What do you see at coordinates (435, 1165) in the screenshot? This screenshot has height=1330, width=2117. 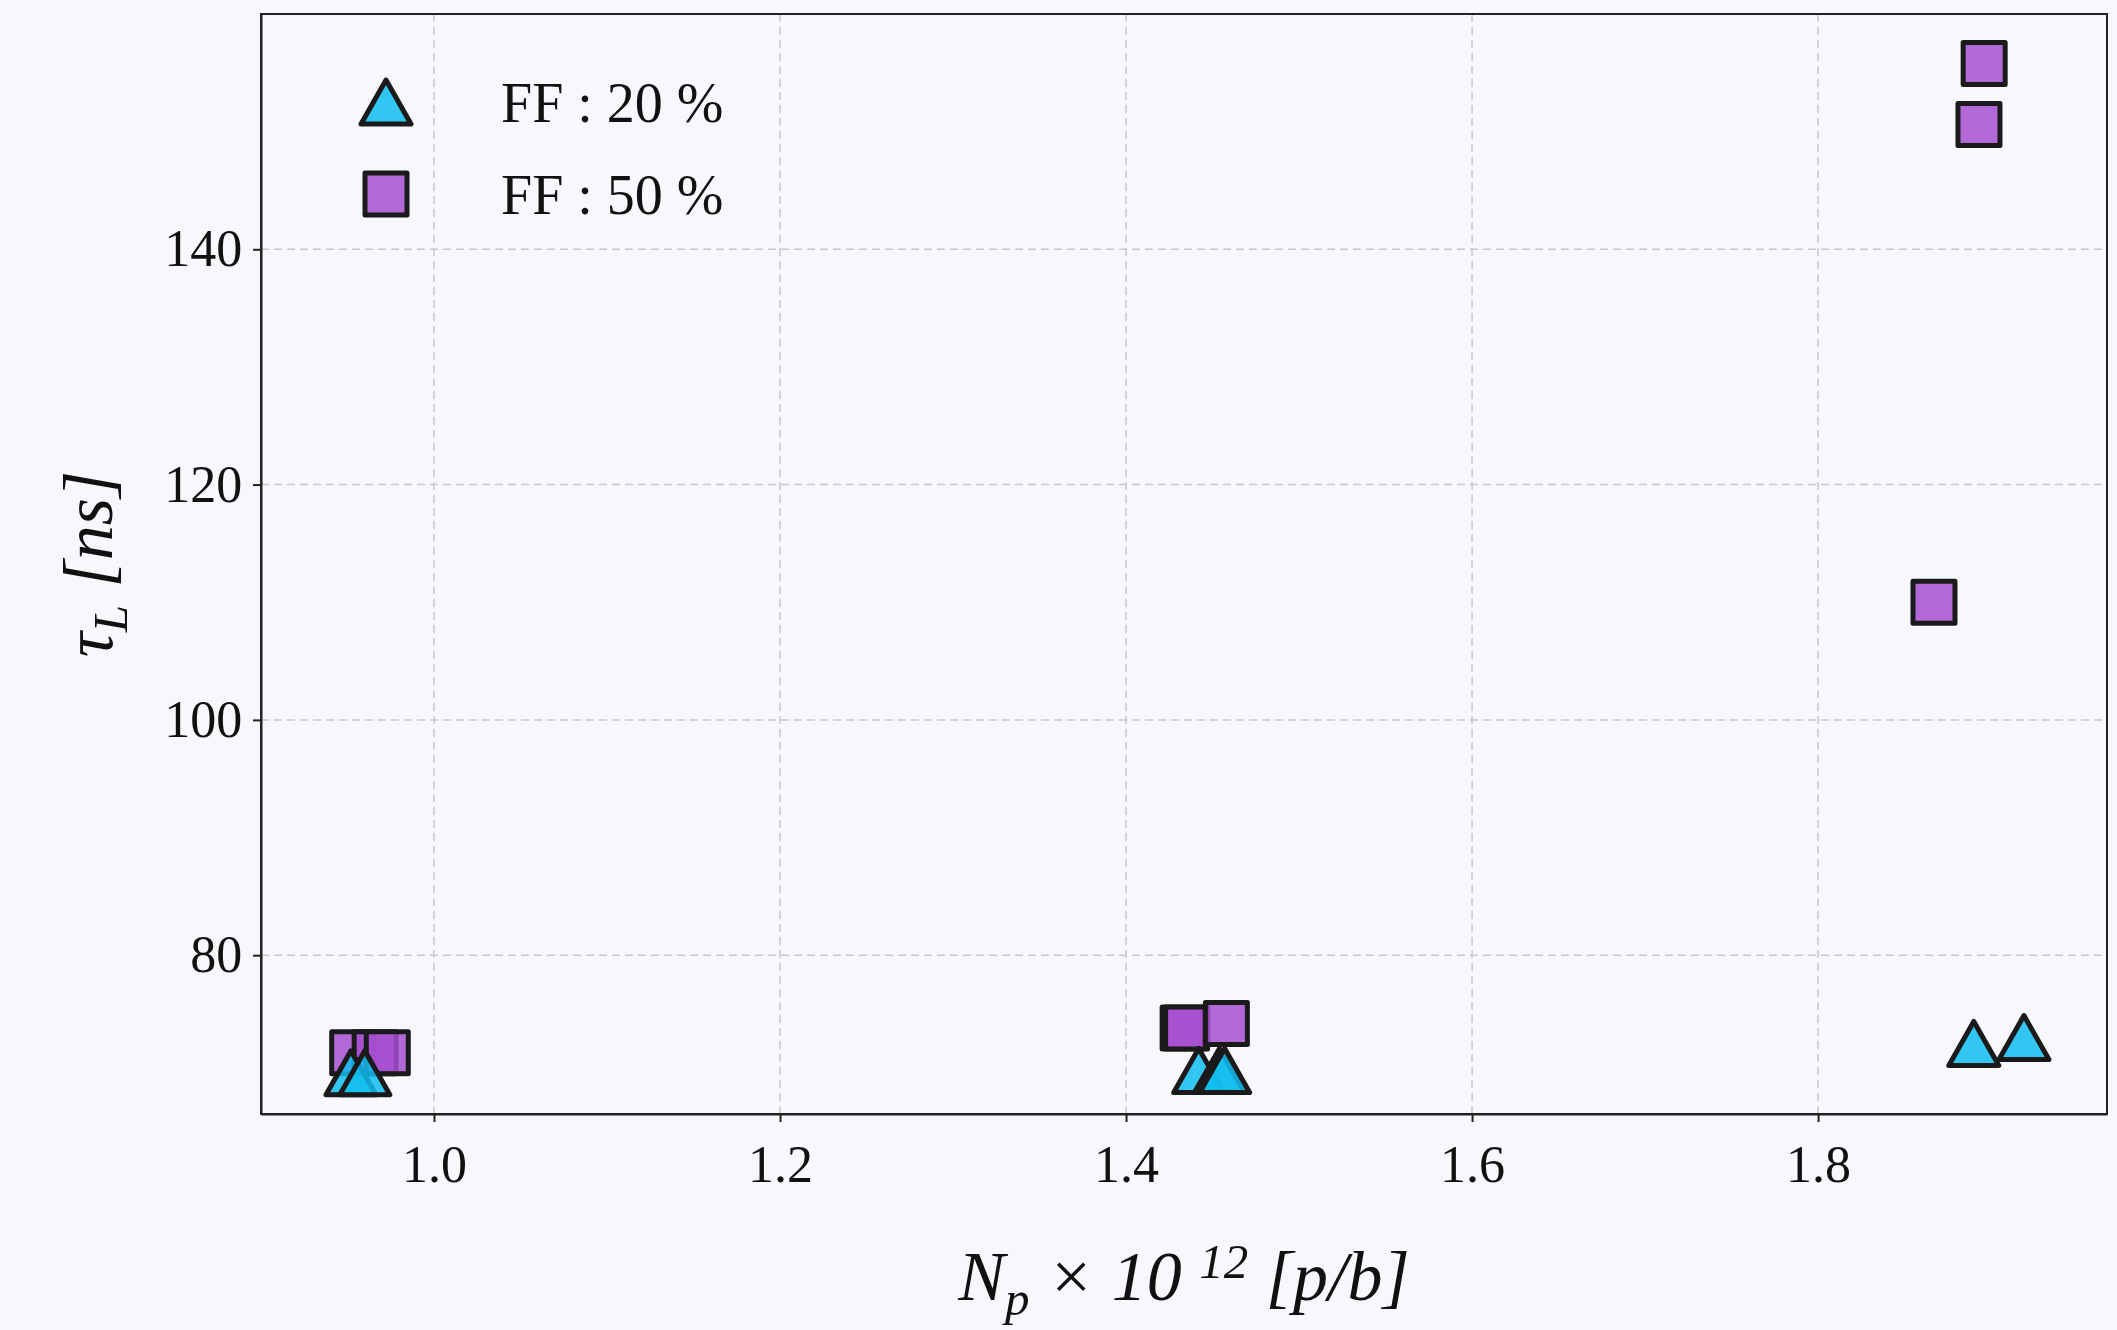 I see `x-tick-label: 1.0` at bounding box center [435, 1165].